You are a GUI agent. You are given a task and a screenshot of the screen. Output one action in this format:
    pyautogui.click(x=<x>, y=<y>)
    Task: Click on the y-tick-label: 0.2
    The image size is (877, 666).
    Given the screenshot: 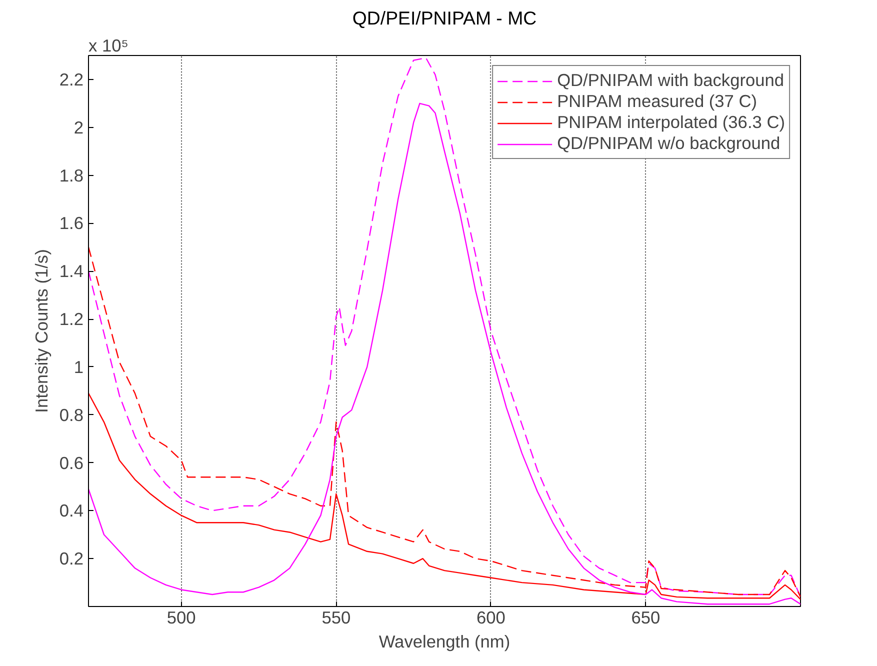 What is the action you would take?
    pyautogui.click(x=71, y=558)
    